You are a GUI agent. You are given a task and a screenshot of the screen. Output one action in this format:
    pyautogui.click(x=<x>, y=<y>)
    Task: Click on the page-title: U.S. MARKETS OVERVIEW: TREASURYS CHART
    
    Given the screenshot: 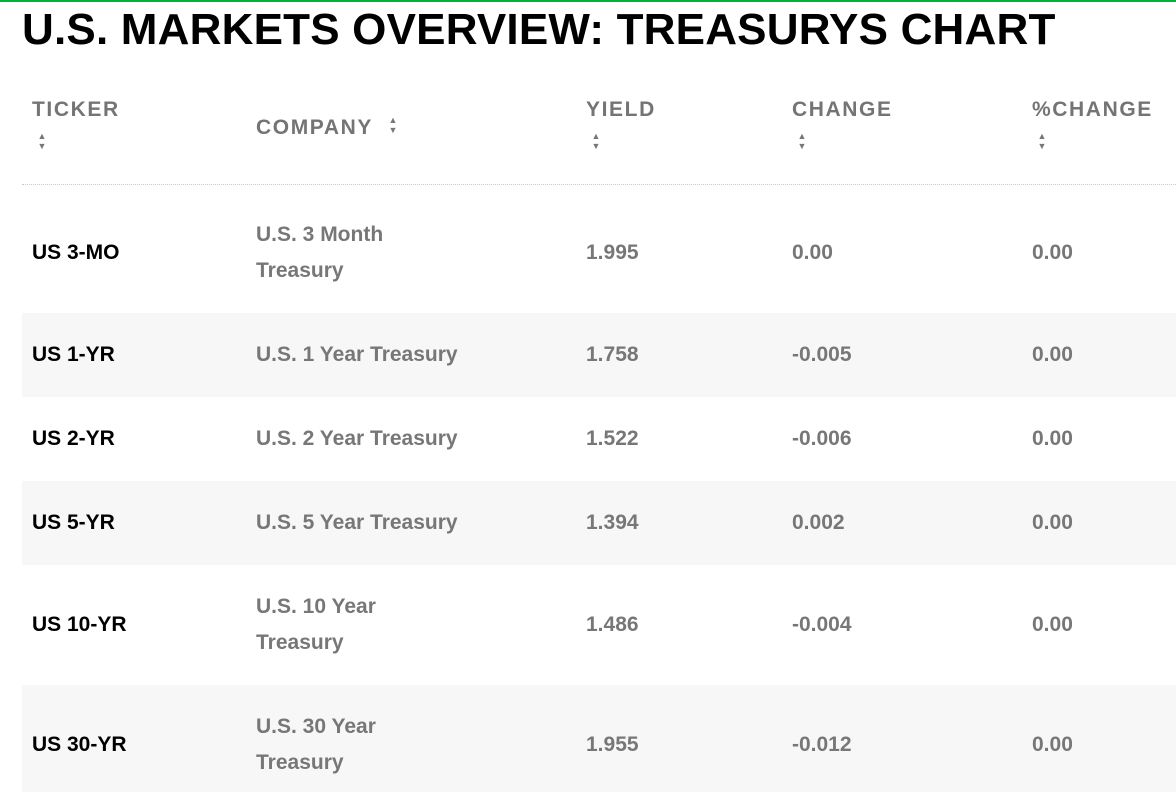 What is the action you would take?
    pyautogui.click(x=539, y=29)
    